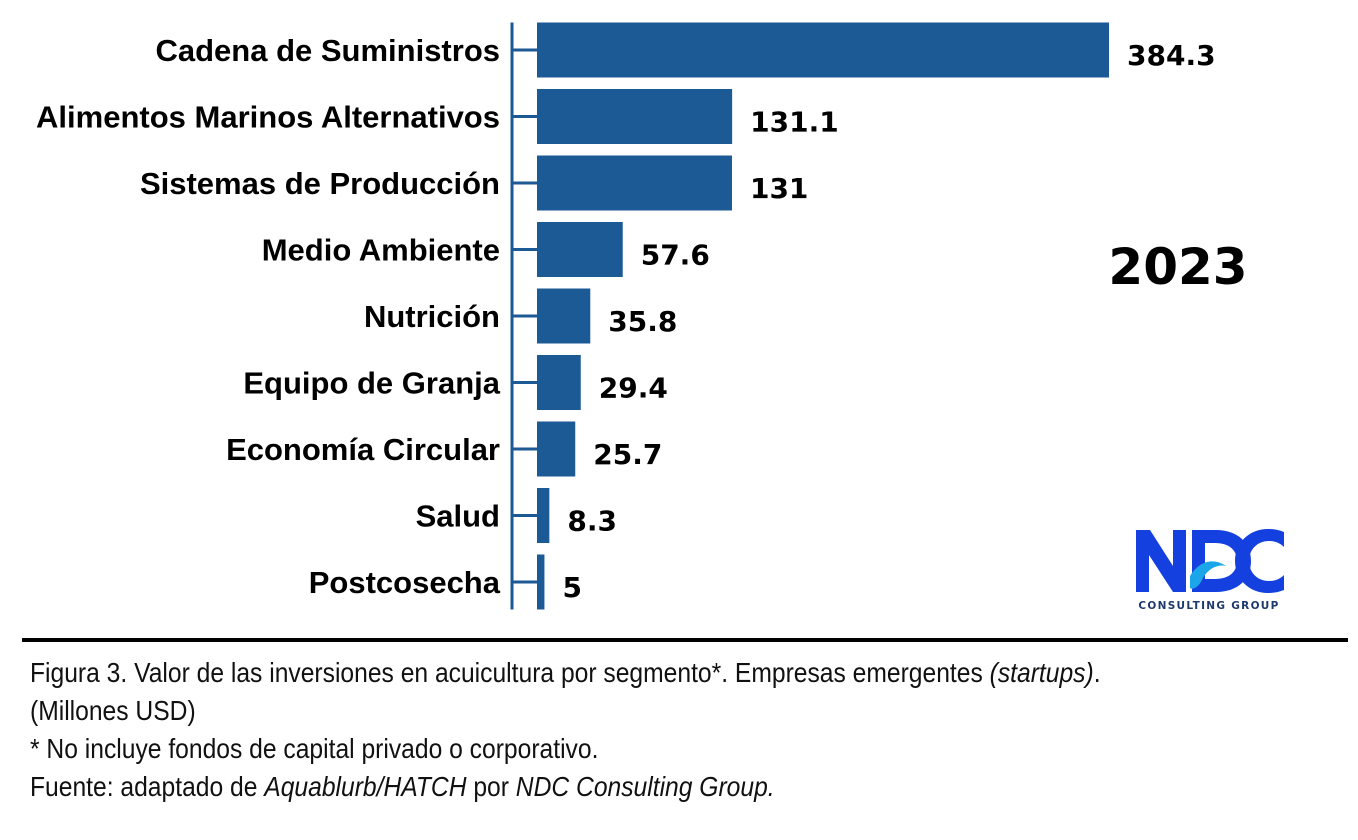 Image resolution: width=1358 pixels, height=840 pixels. What do you see at coordinates (320, 183) in the screenshot?
I see `category-label: Sistemas de Producción` at bounding box center [320, 183].